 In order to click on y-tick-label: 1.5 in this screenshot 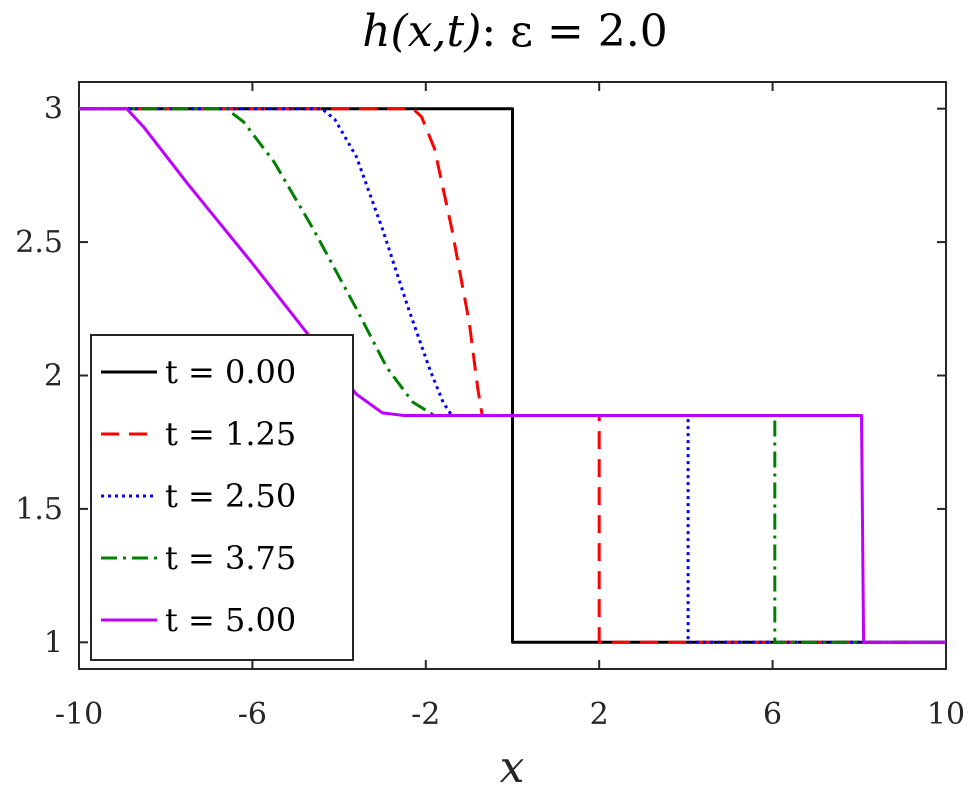, I will do `click(39, 509)`.